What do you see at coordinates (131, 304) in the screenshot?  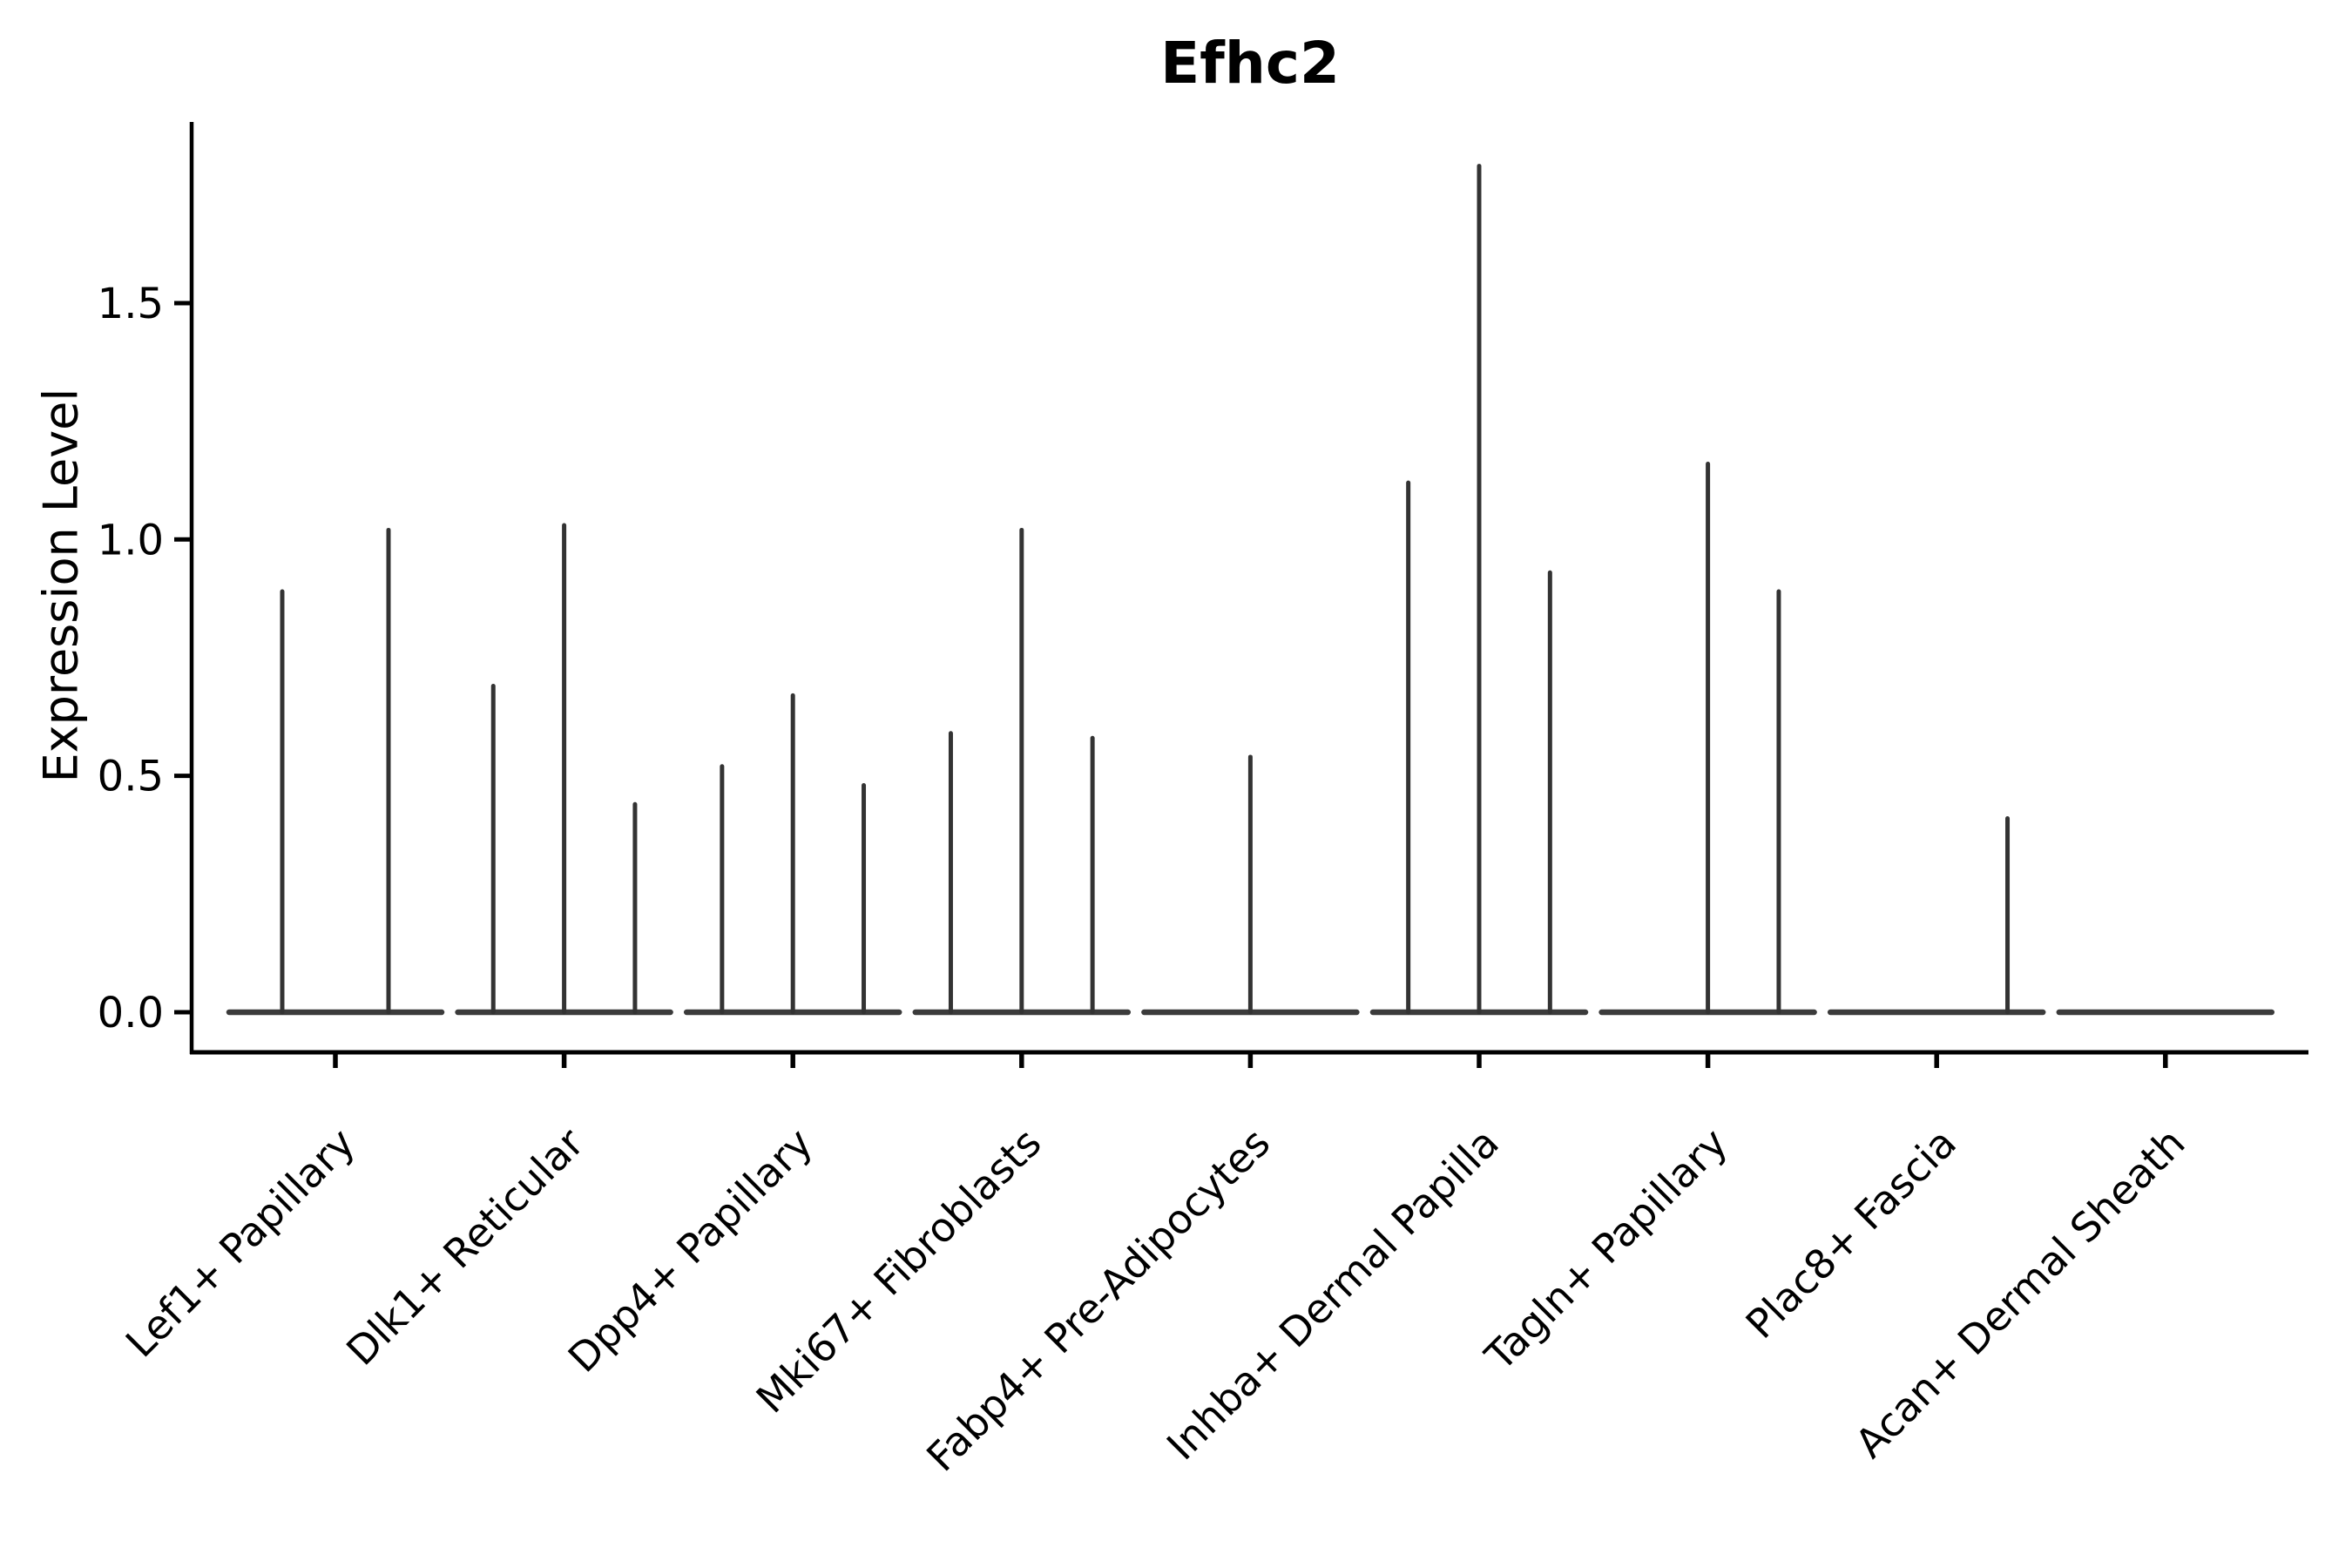 I see `y-tick-label: 1.5` at bounding box center [131, 304].